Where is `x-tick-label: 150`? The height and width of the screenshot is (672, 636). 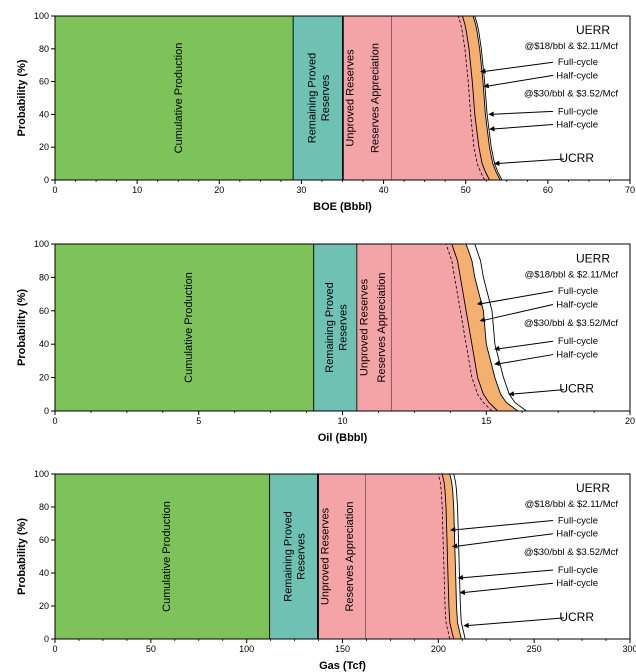
x-tick-label: 150 is located at coordinates (342, 649).